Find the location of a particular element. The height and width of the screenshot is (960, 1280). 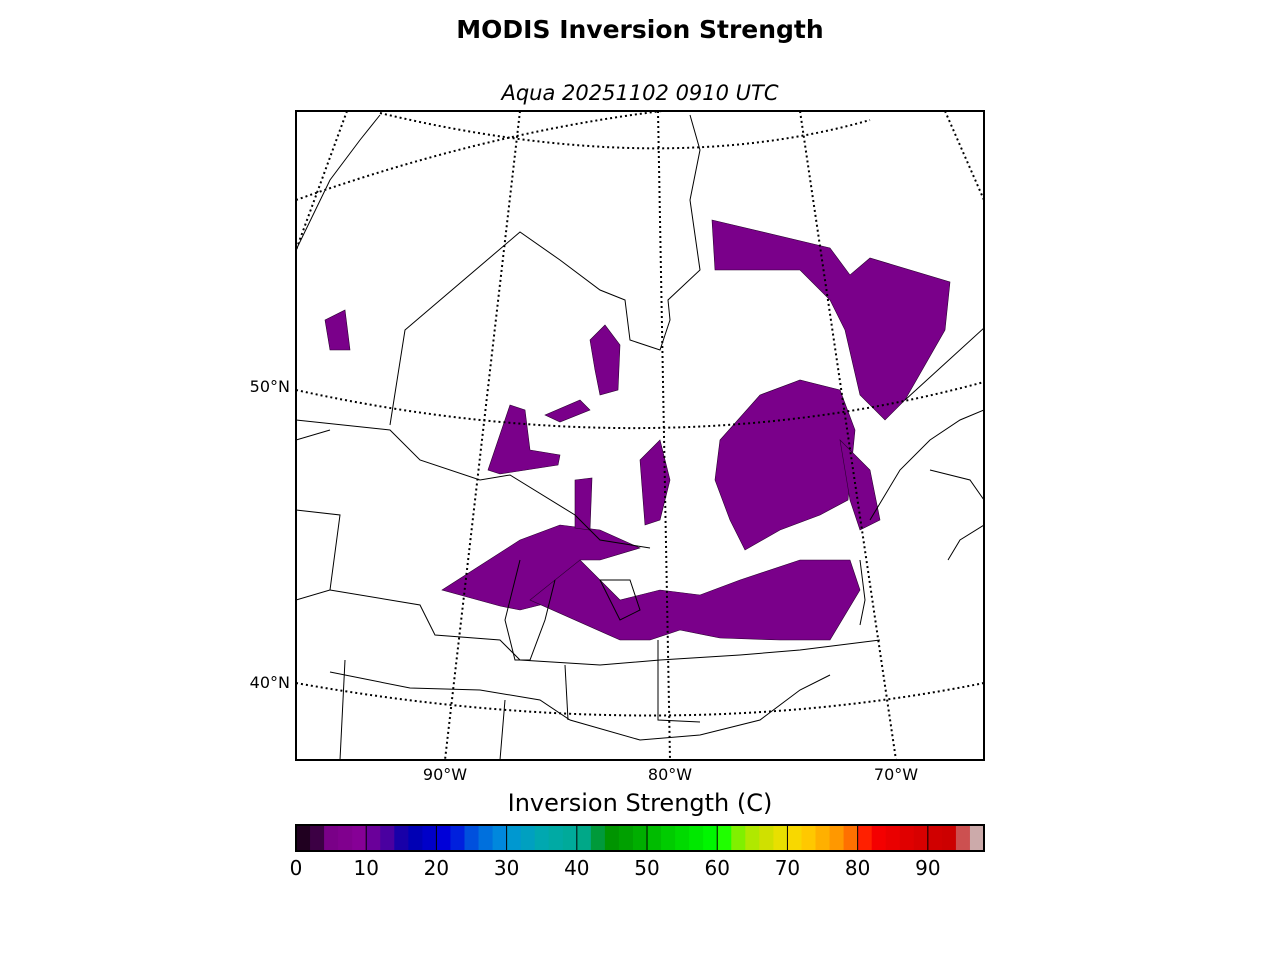

colorbar-tick-label: 20 is located at coordinates (436, 868).